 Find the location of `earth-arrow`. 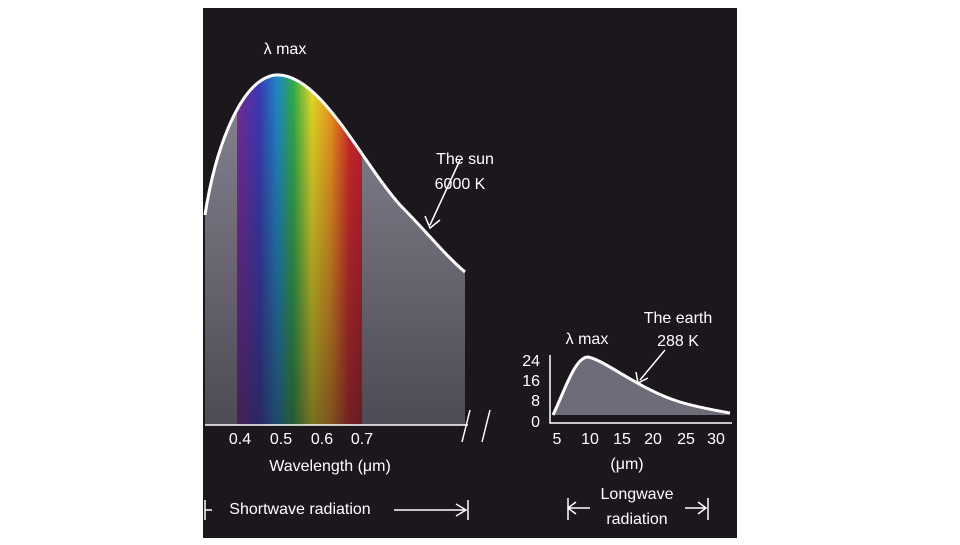

earth-arrow is located at coordinates (650, 367).